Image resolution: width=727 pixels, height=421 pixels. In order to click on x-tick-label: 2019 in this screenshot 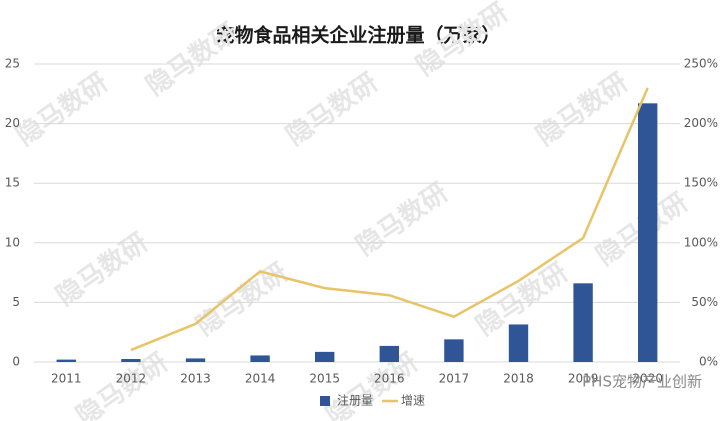, I will do `click(583, 379)`.